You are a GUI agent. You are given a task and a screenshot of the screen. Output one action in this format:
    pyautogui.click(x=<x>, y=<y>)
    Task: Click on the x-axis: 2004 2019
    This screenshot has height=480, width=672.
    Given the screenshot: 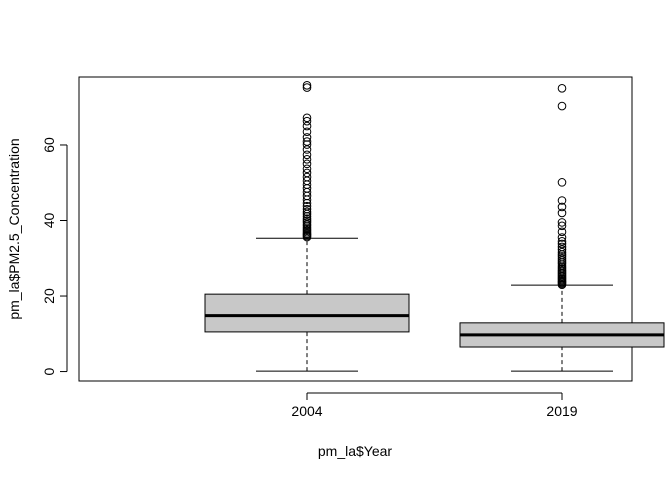 What is the action you would take?
    pyautogui.click(x=434, y=405)
    